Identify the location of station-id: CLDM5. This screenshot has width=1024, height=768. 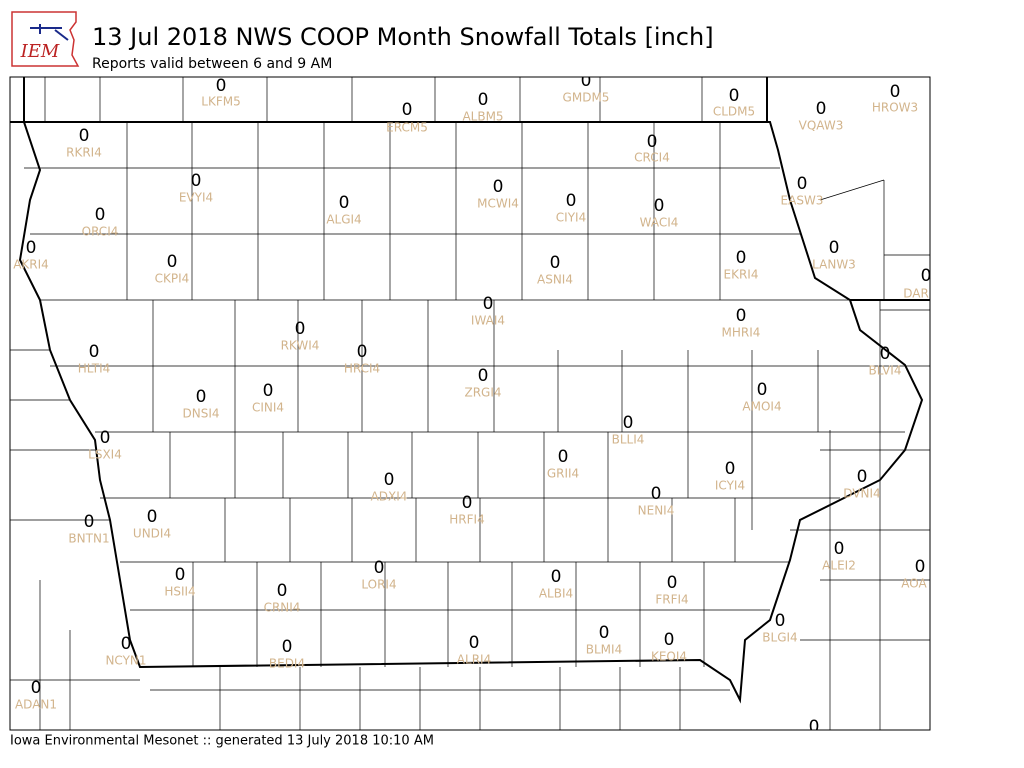
(734, 112).